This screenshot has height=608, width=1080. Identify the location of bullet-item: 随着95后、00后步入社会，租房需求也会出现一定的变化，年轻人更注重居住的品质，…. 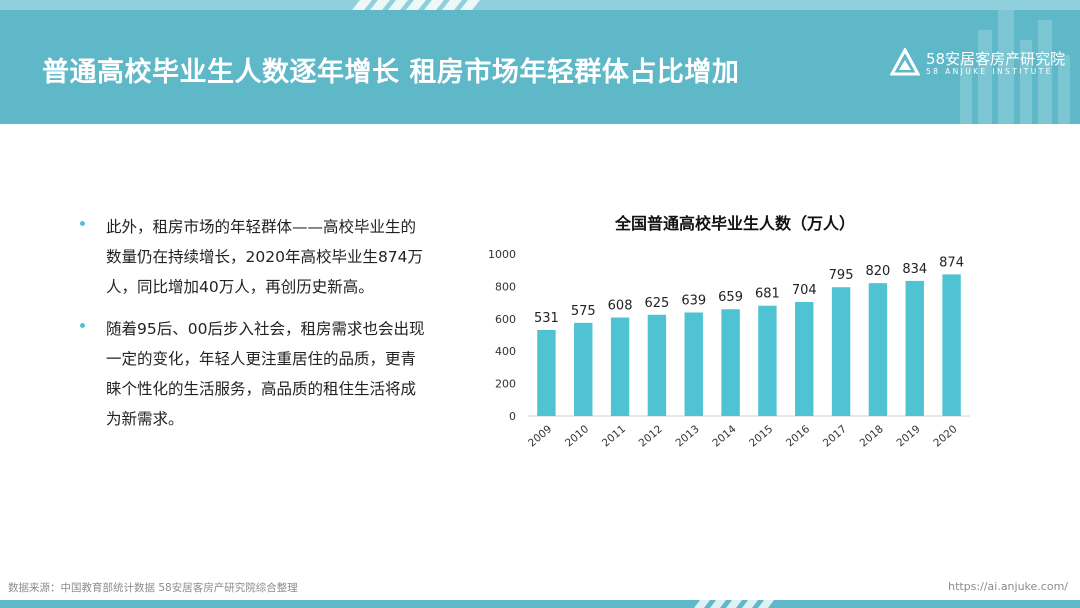
(253, 374).